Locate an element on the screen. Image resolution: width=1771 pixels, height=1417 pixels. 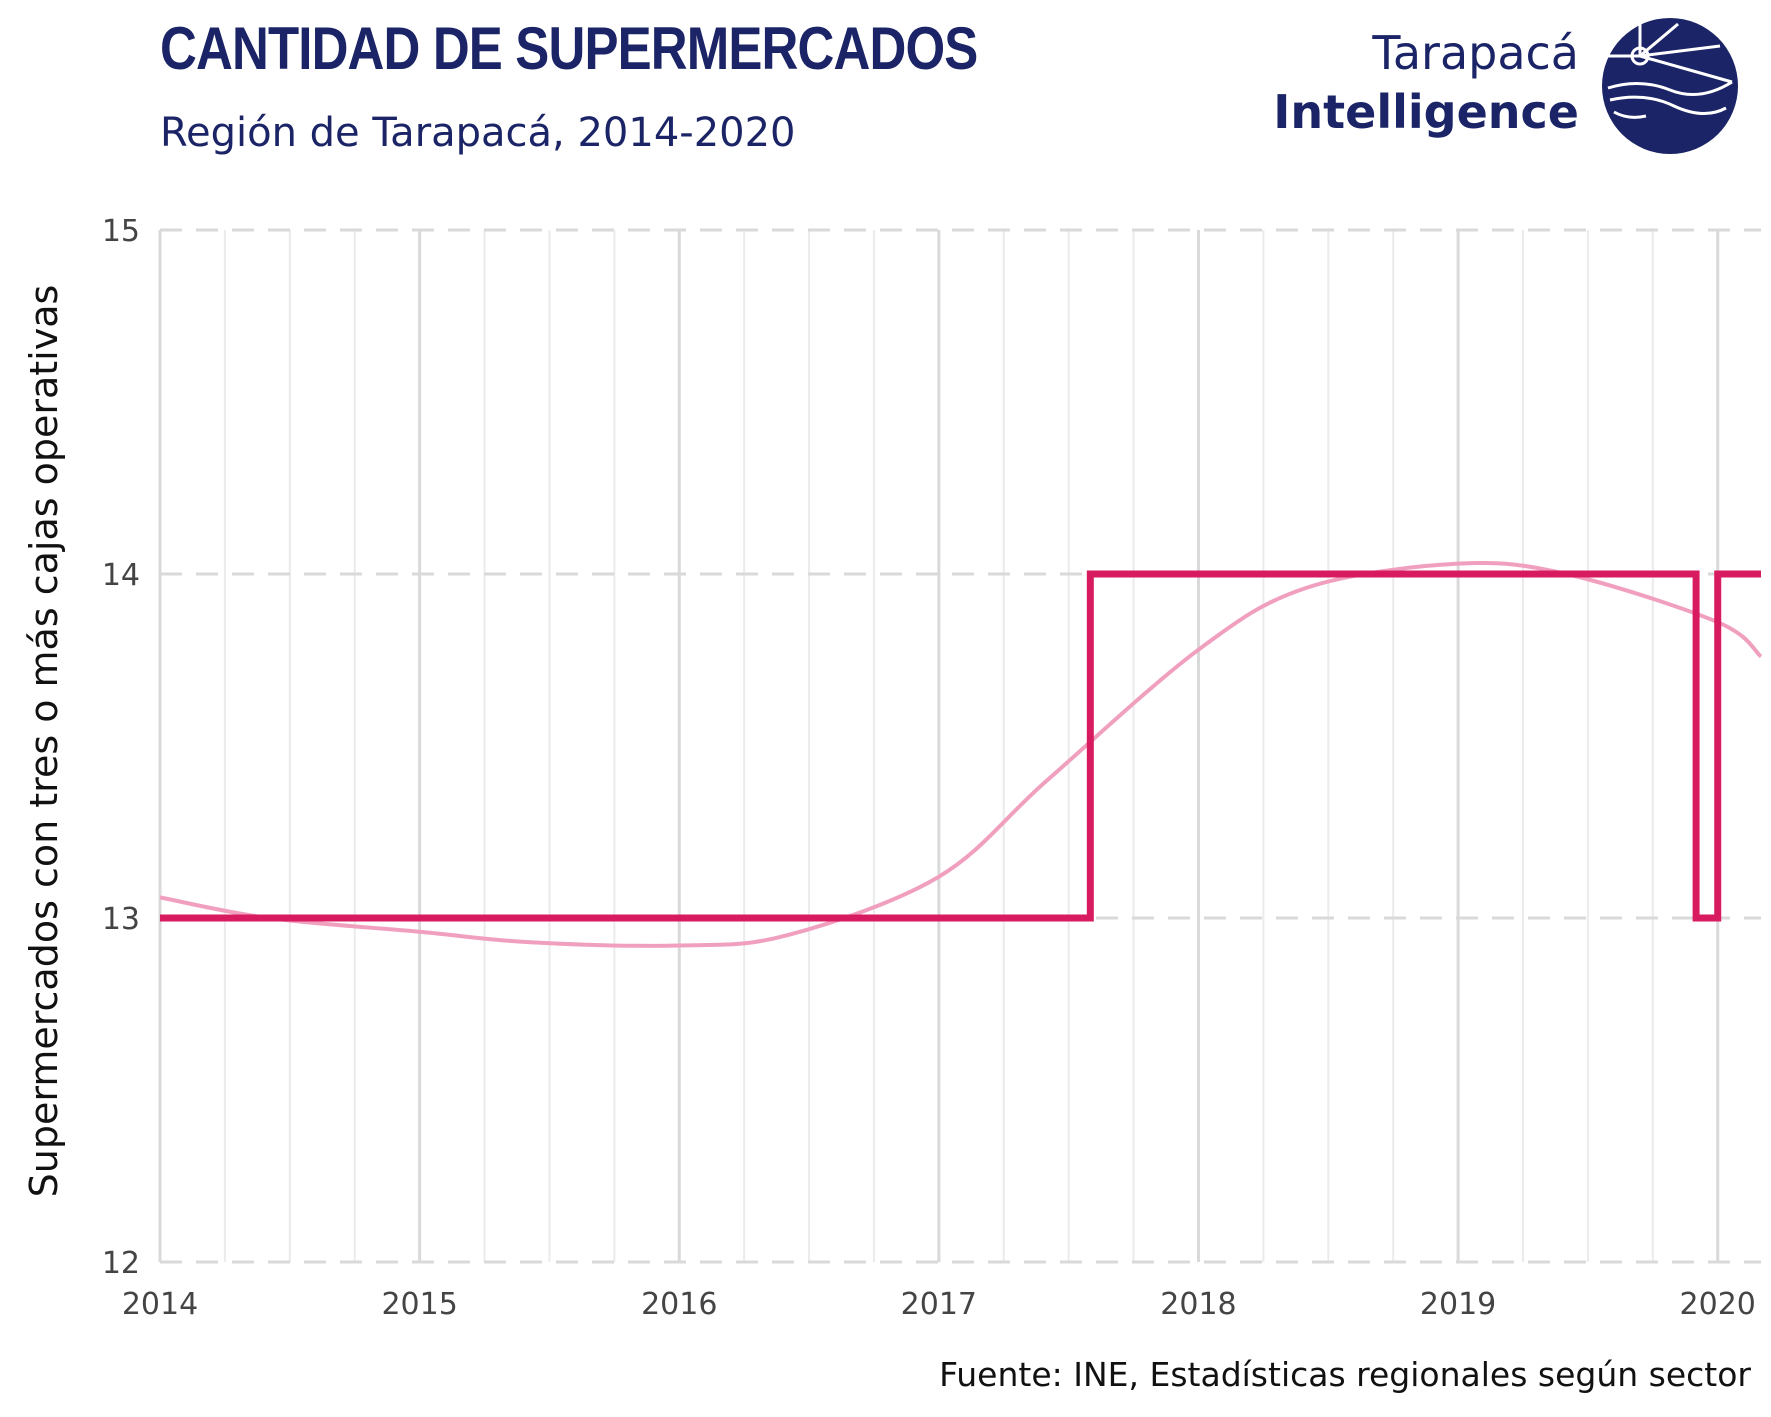
y-tick-label: 15 is located at coordinates (121, 231).